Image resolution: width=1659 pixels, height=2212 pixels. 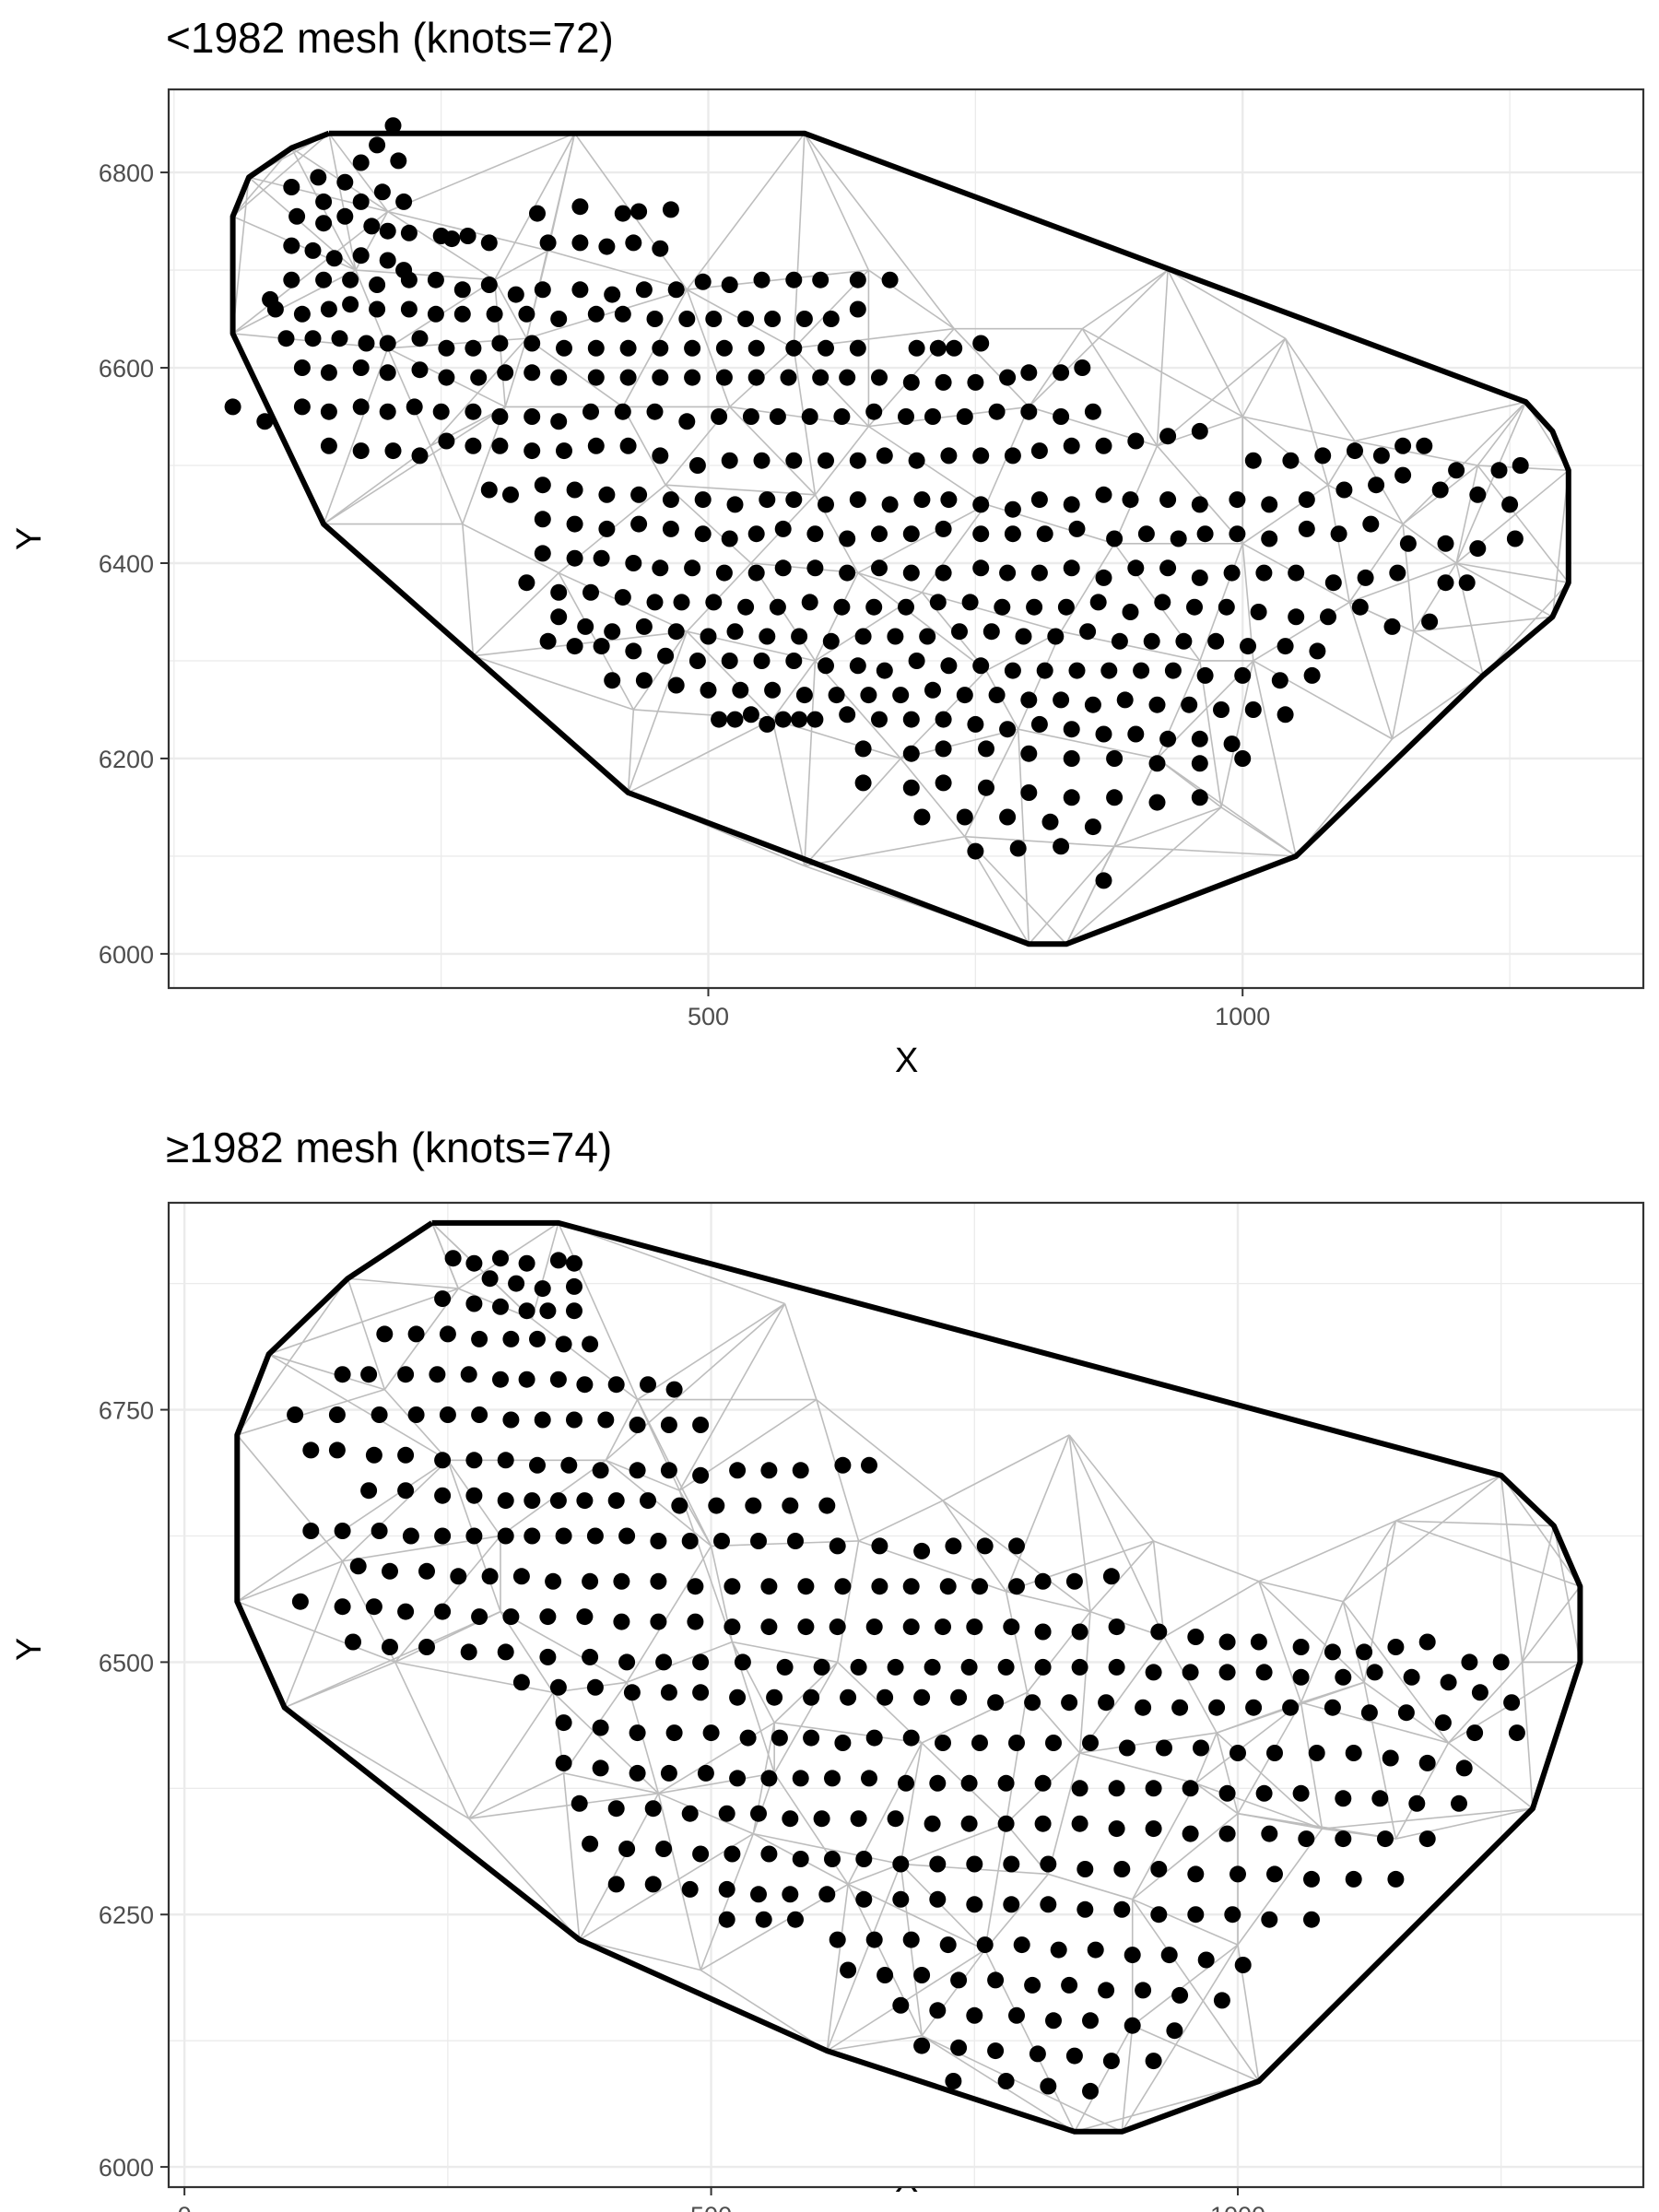 What do you see at coordinates (711, 2207) in the screenshot?
I see `x-tick-label: 500` at bounding box center [711, 2207].